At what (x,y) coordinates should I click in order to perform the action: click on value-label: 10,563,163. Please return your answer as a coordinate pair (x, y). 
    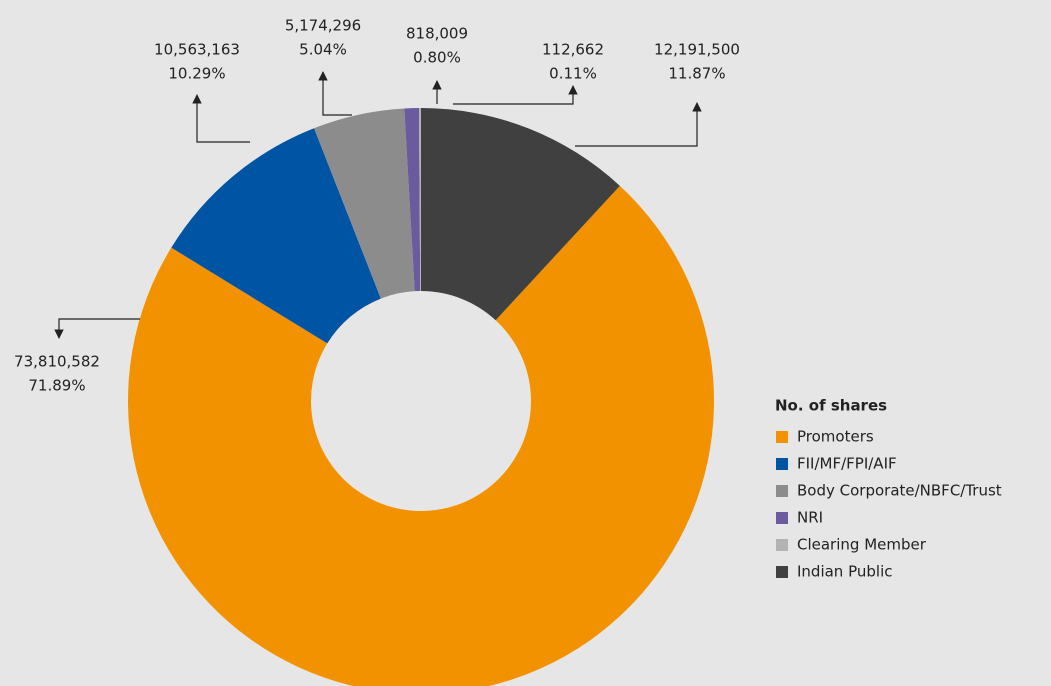
    Looking at the image, I should click on (197, 50).